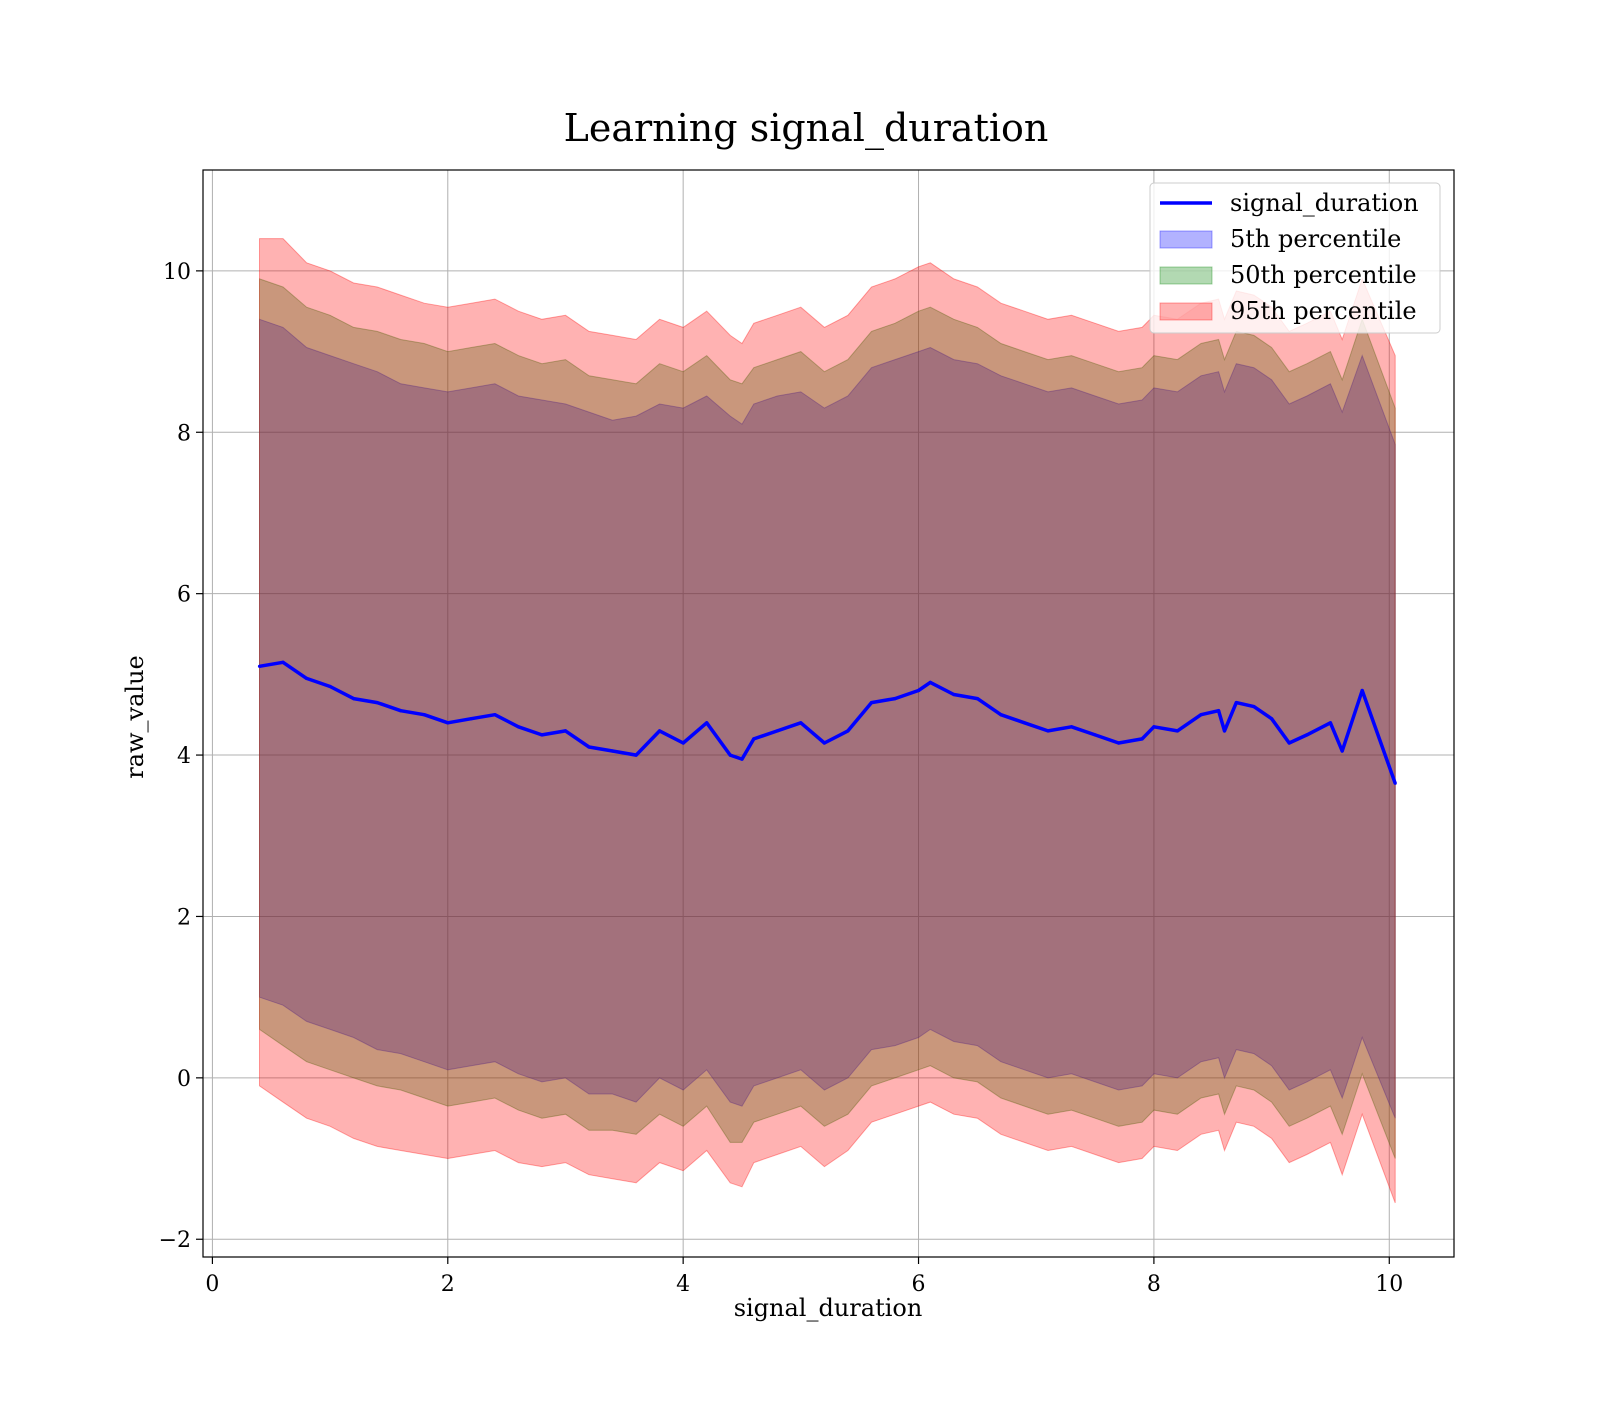 The image size is (1600, 1405). What do you see at coordinates (212, 1284) in the screenshot?
I see `x-tick-label: 0` at bounding box center [212, 1284].